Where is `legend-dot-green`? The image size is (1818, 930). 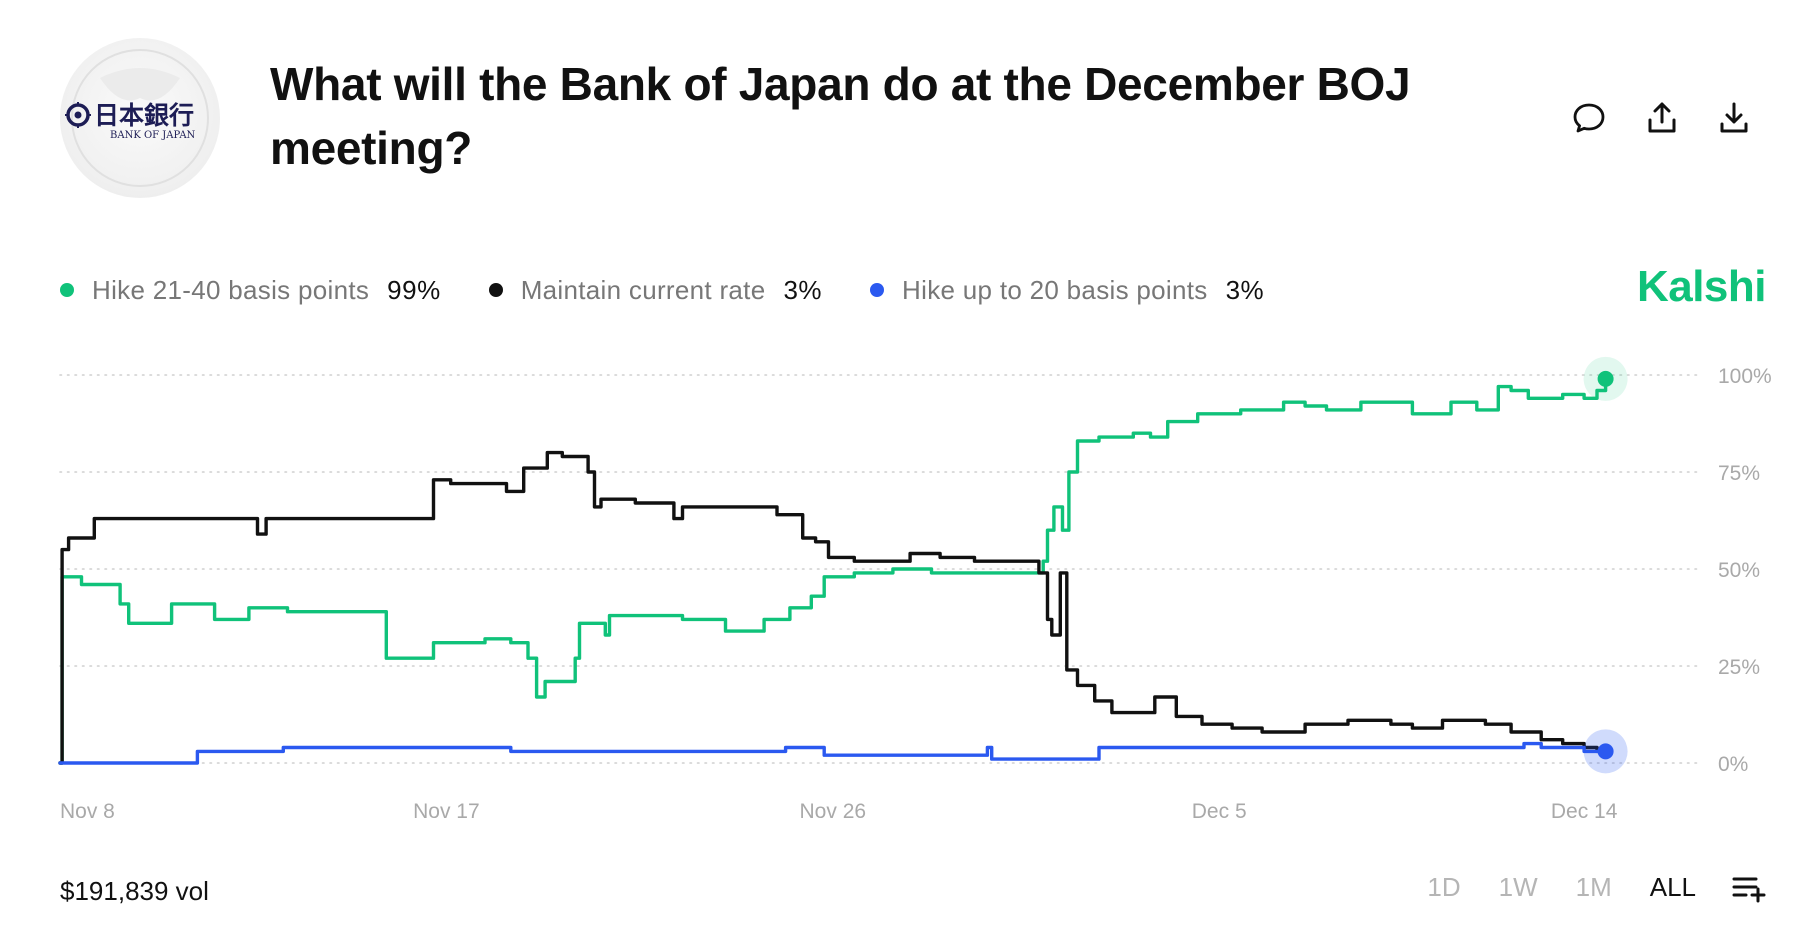 legend-dot-green is located at coordinates (67, 290).